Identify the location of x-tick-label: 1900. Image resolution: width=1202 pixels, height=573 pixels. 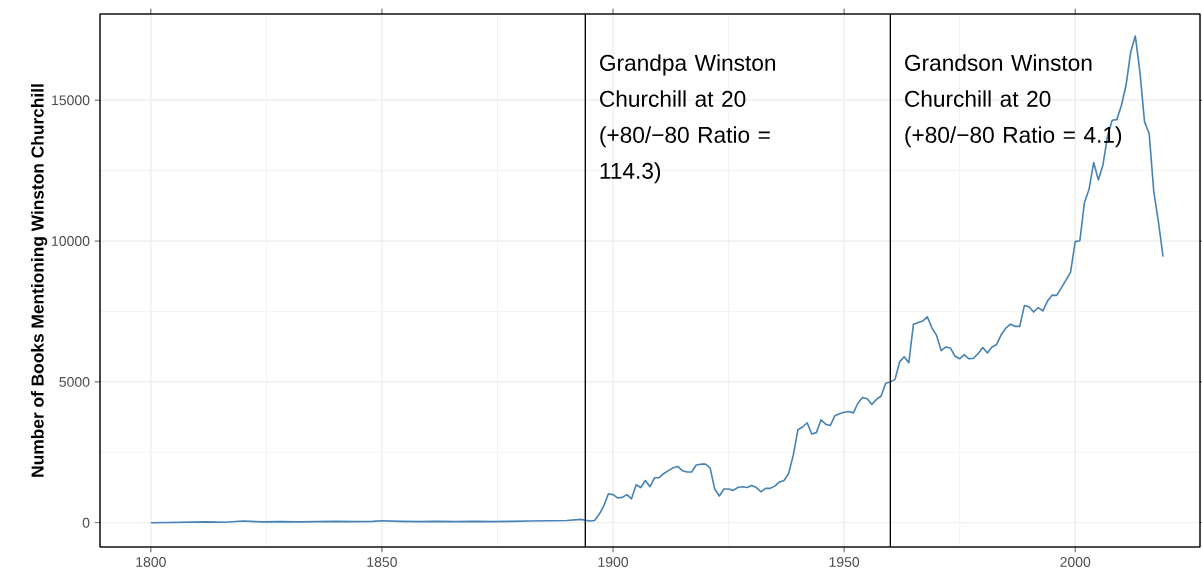
(613, 562).